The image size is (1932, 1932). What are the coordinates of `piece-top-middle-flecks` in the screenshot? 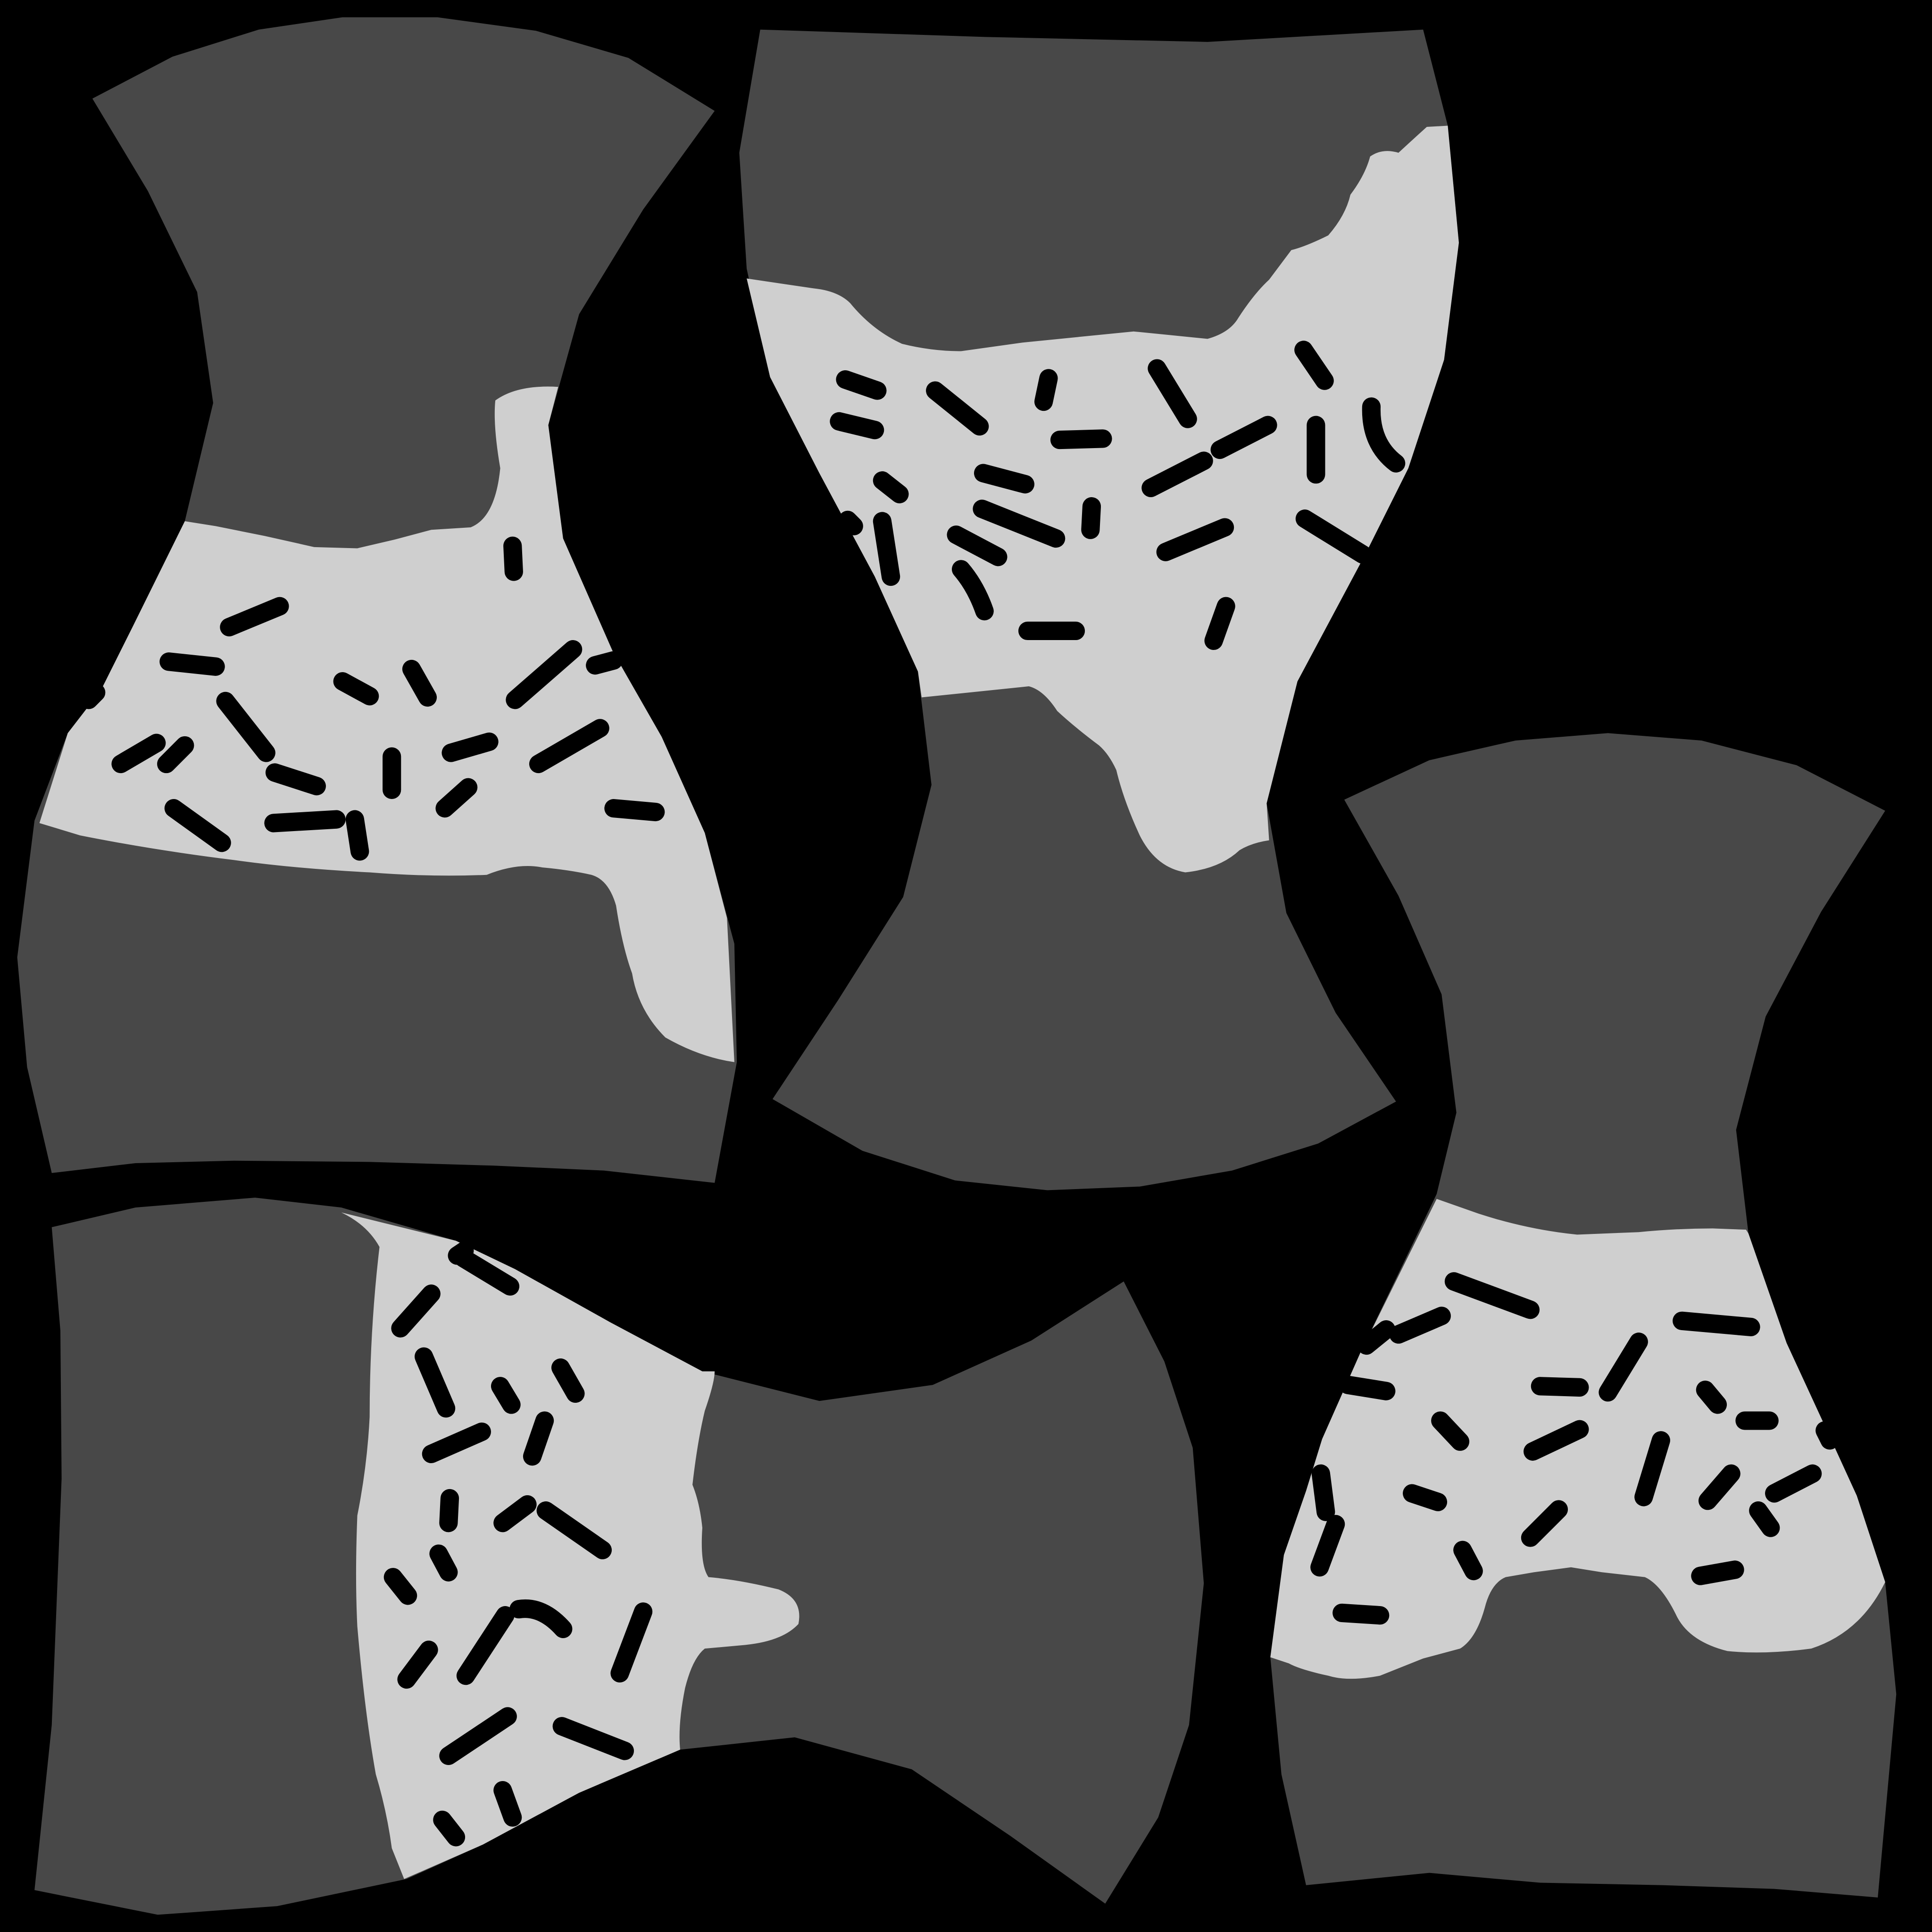 It's located at (1118, 496).